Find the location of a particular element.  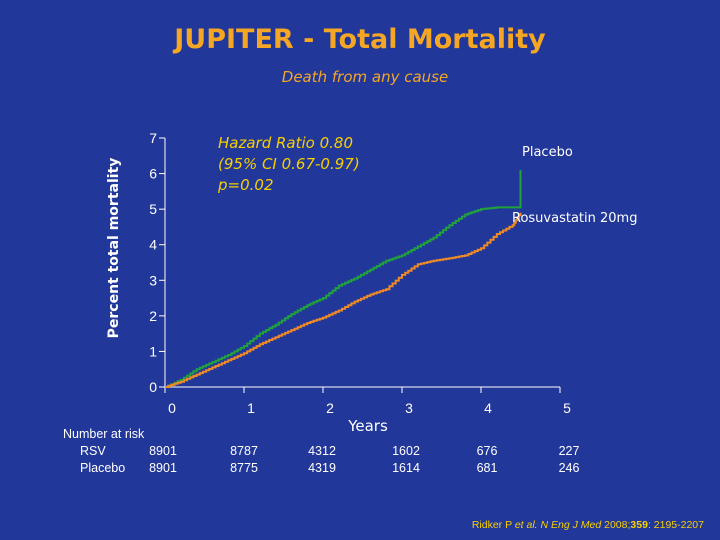

citation-journal: N Eng J Med is located at coordinates (571, 525).